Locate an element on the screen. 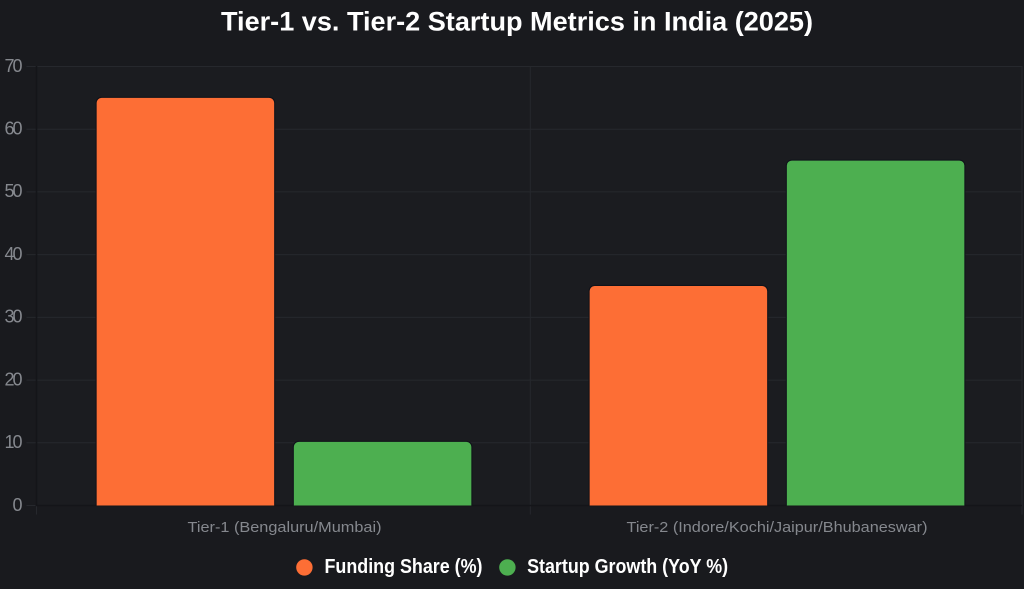 The width and height of the screenshot is (1024, 589). svg-text: Funding Share (%) is located at coordinates (404, 567).